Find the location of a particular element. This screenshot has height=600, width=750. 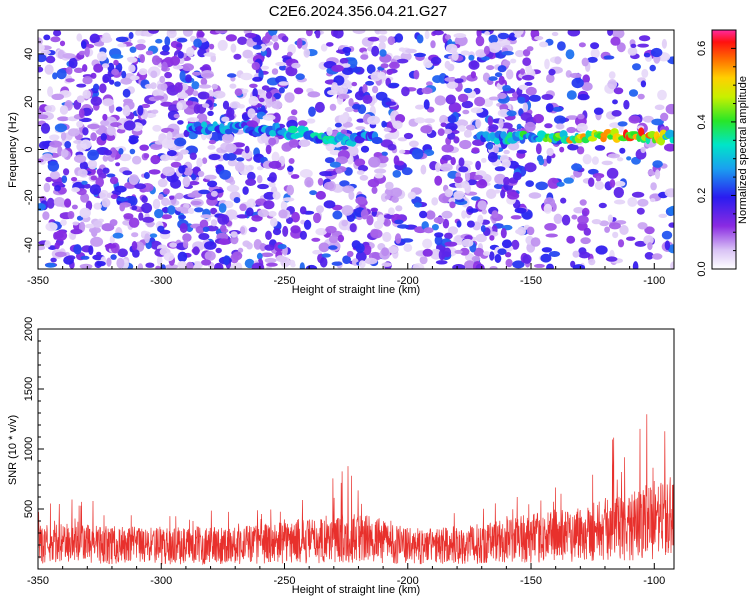

colorbar-tick-label: 0.4 is located at coordinates (702, 121).